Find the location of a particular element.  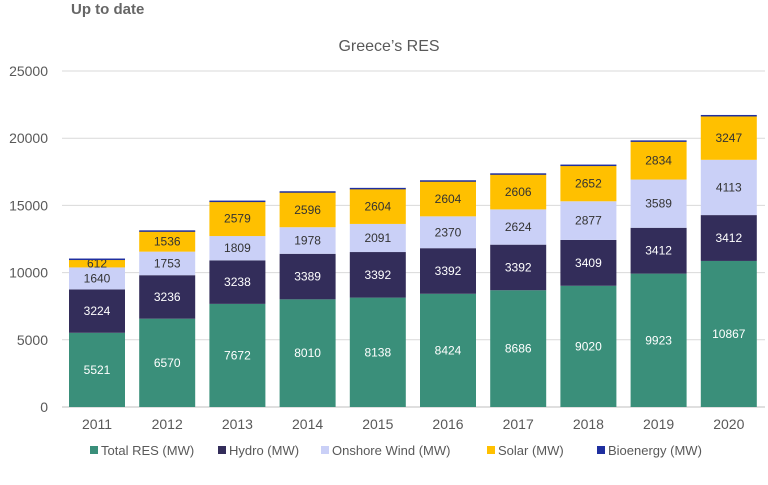

data-label: 3247 is located at coordinates (728, 138).